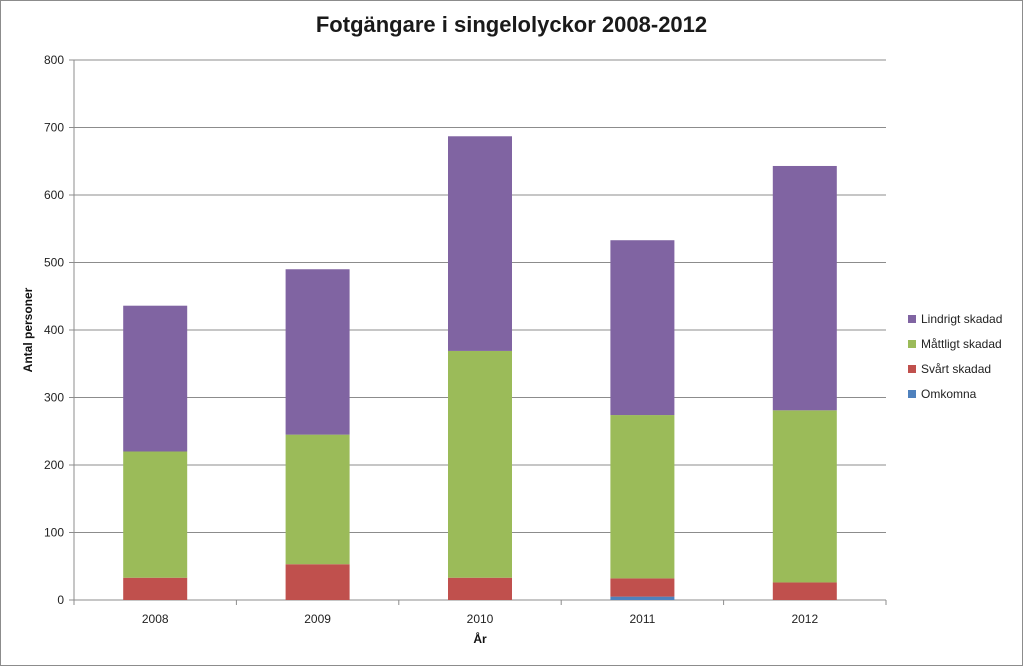 This screenshot has height=666, width=1023. Describe the element at coordinates (54, 60) in the screenshot. I see `y-tick-label: 800` at that location.